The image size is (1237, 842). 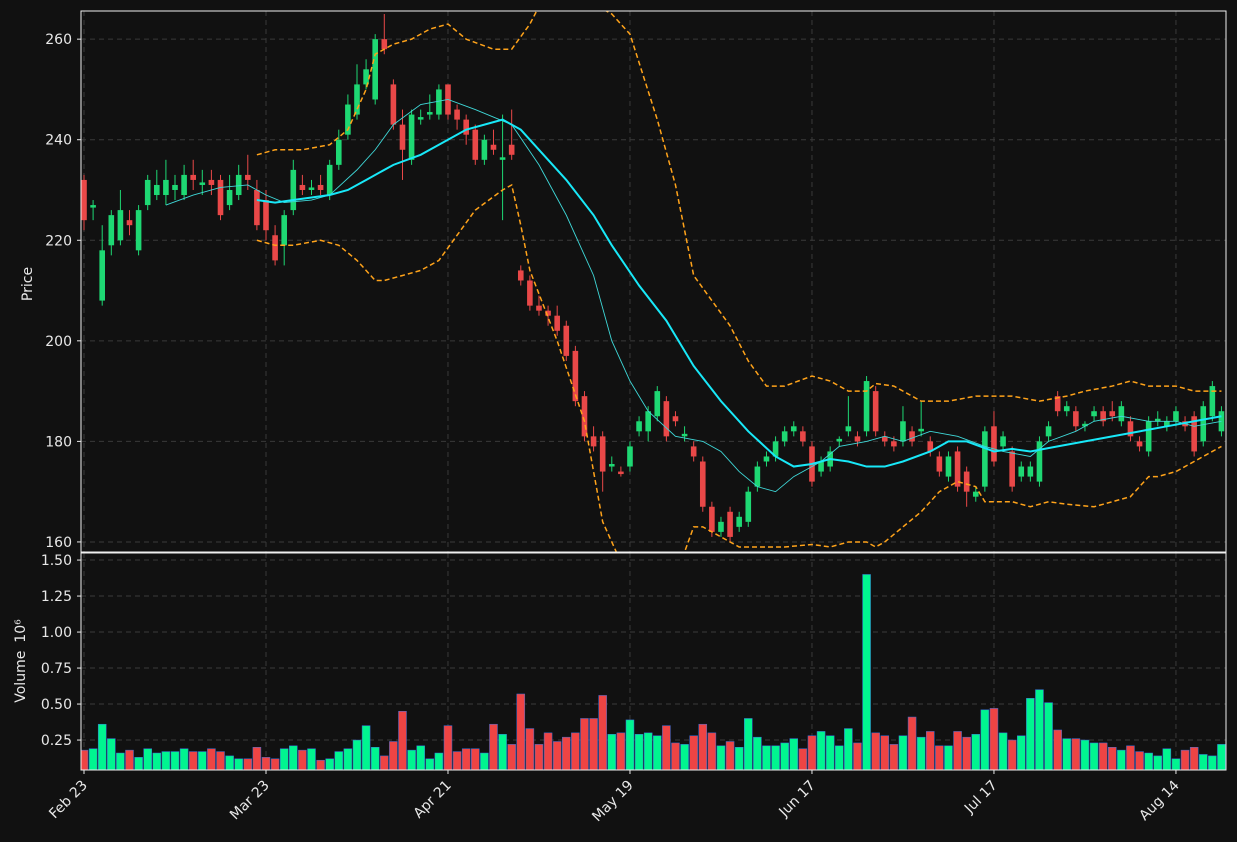 I want to click on volume-axis-label: Volume 10⁶, so click(x=21, y=661).